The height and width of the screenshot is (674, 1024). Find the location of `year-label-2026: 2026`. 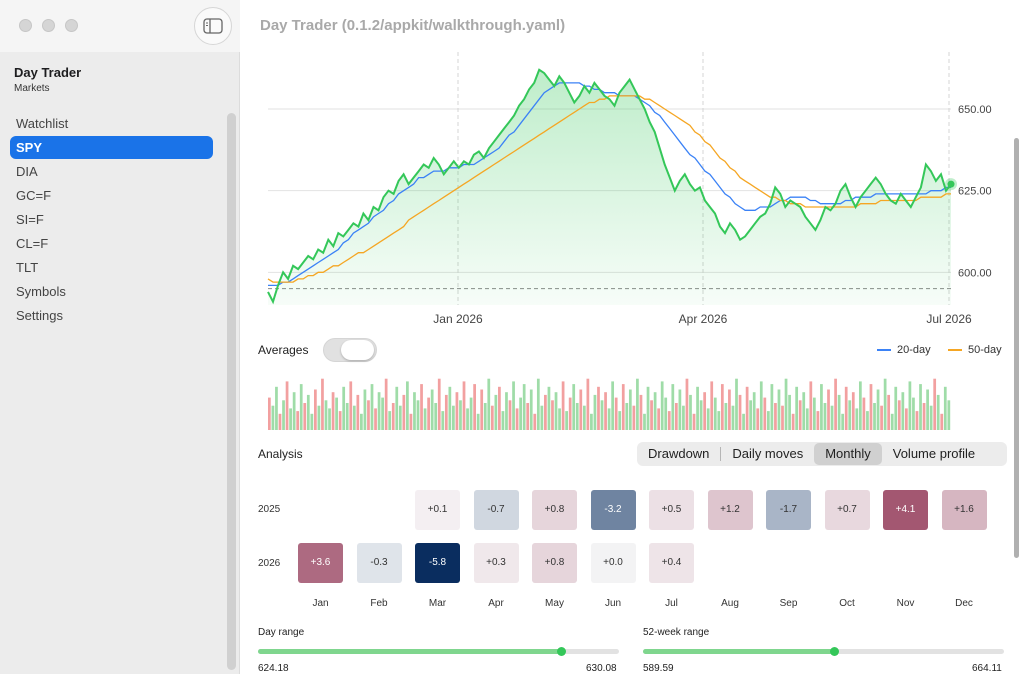

year-label-2026: 2026 is located at coordinates (269, 563).